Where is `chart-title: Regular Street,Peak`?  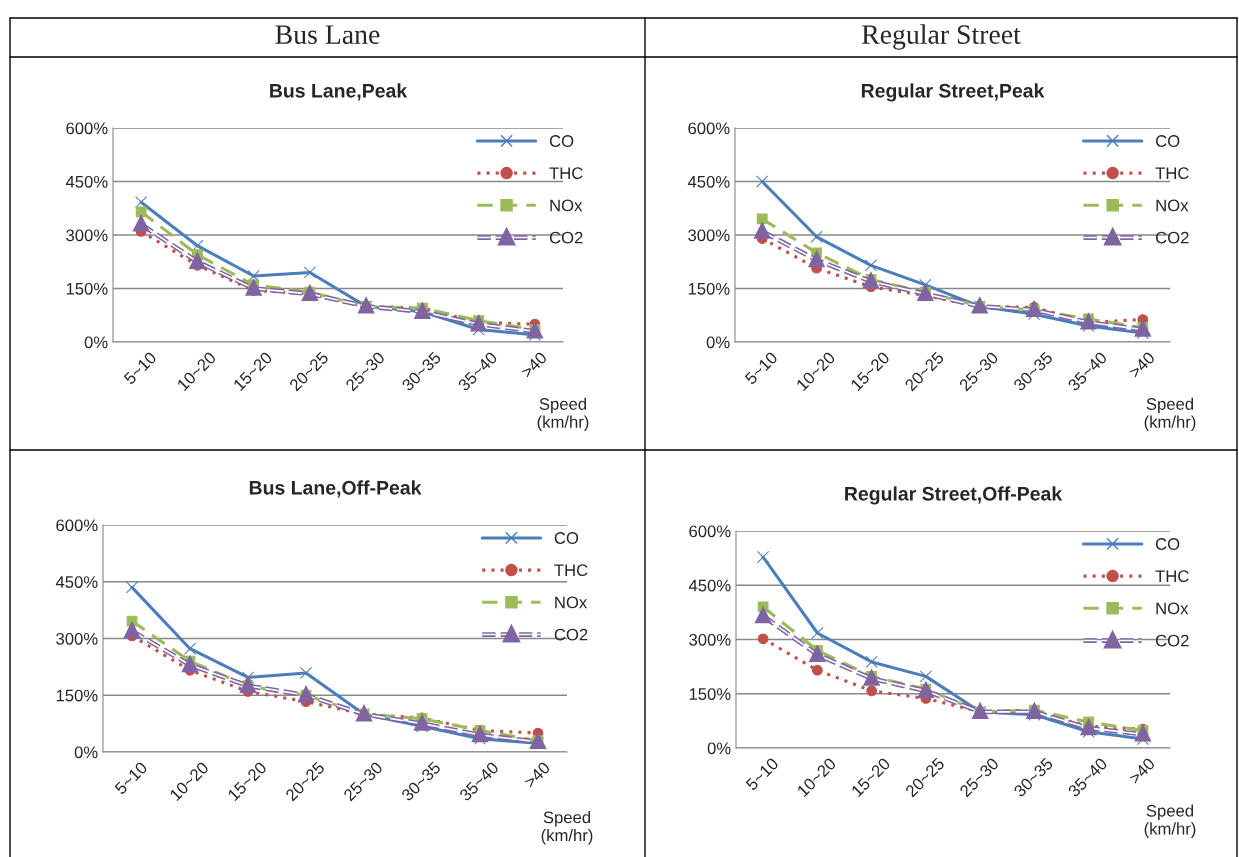
chart-title: Regular Street,Peak is located at coordinates (953, 92).